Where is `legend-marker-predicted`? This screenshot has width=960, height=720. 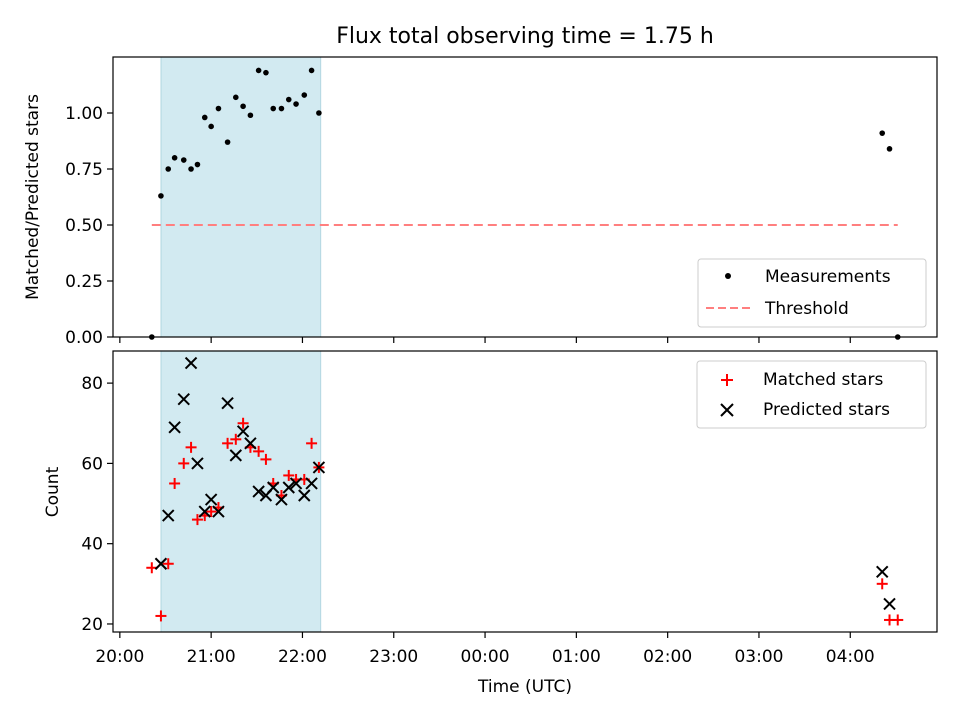
legend-marker-predicted is located at coordinates (727, 410).